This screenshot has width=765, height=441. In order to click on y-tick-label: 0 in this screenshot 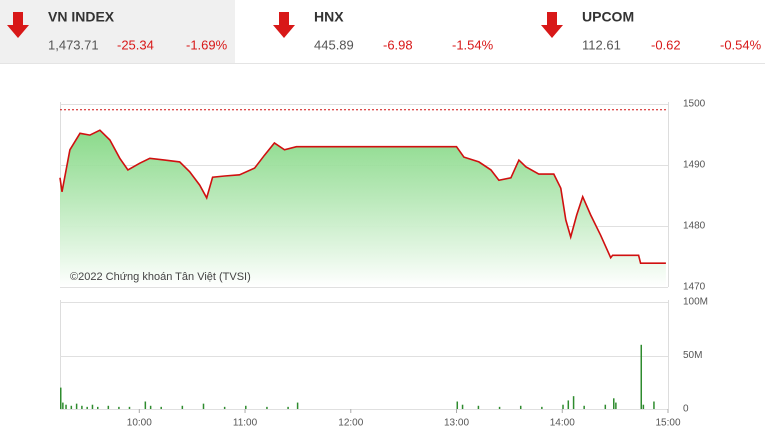, I will do `click(686, 409)`.